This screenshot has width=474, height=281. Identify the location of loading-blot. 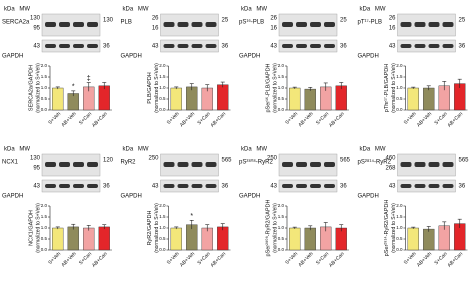
(426, 186).